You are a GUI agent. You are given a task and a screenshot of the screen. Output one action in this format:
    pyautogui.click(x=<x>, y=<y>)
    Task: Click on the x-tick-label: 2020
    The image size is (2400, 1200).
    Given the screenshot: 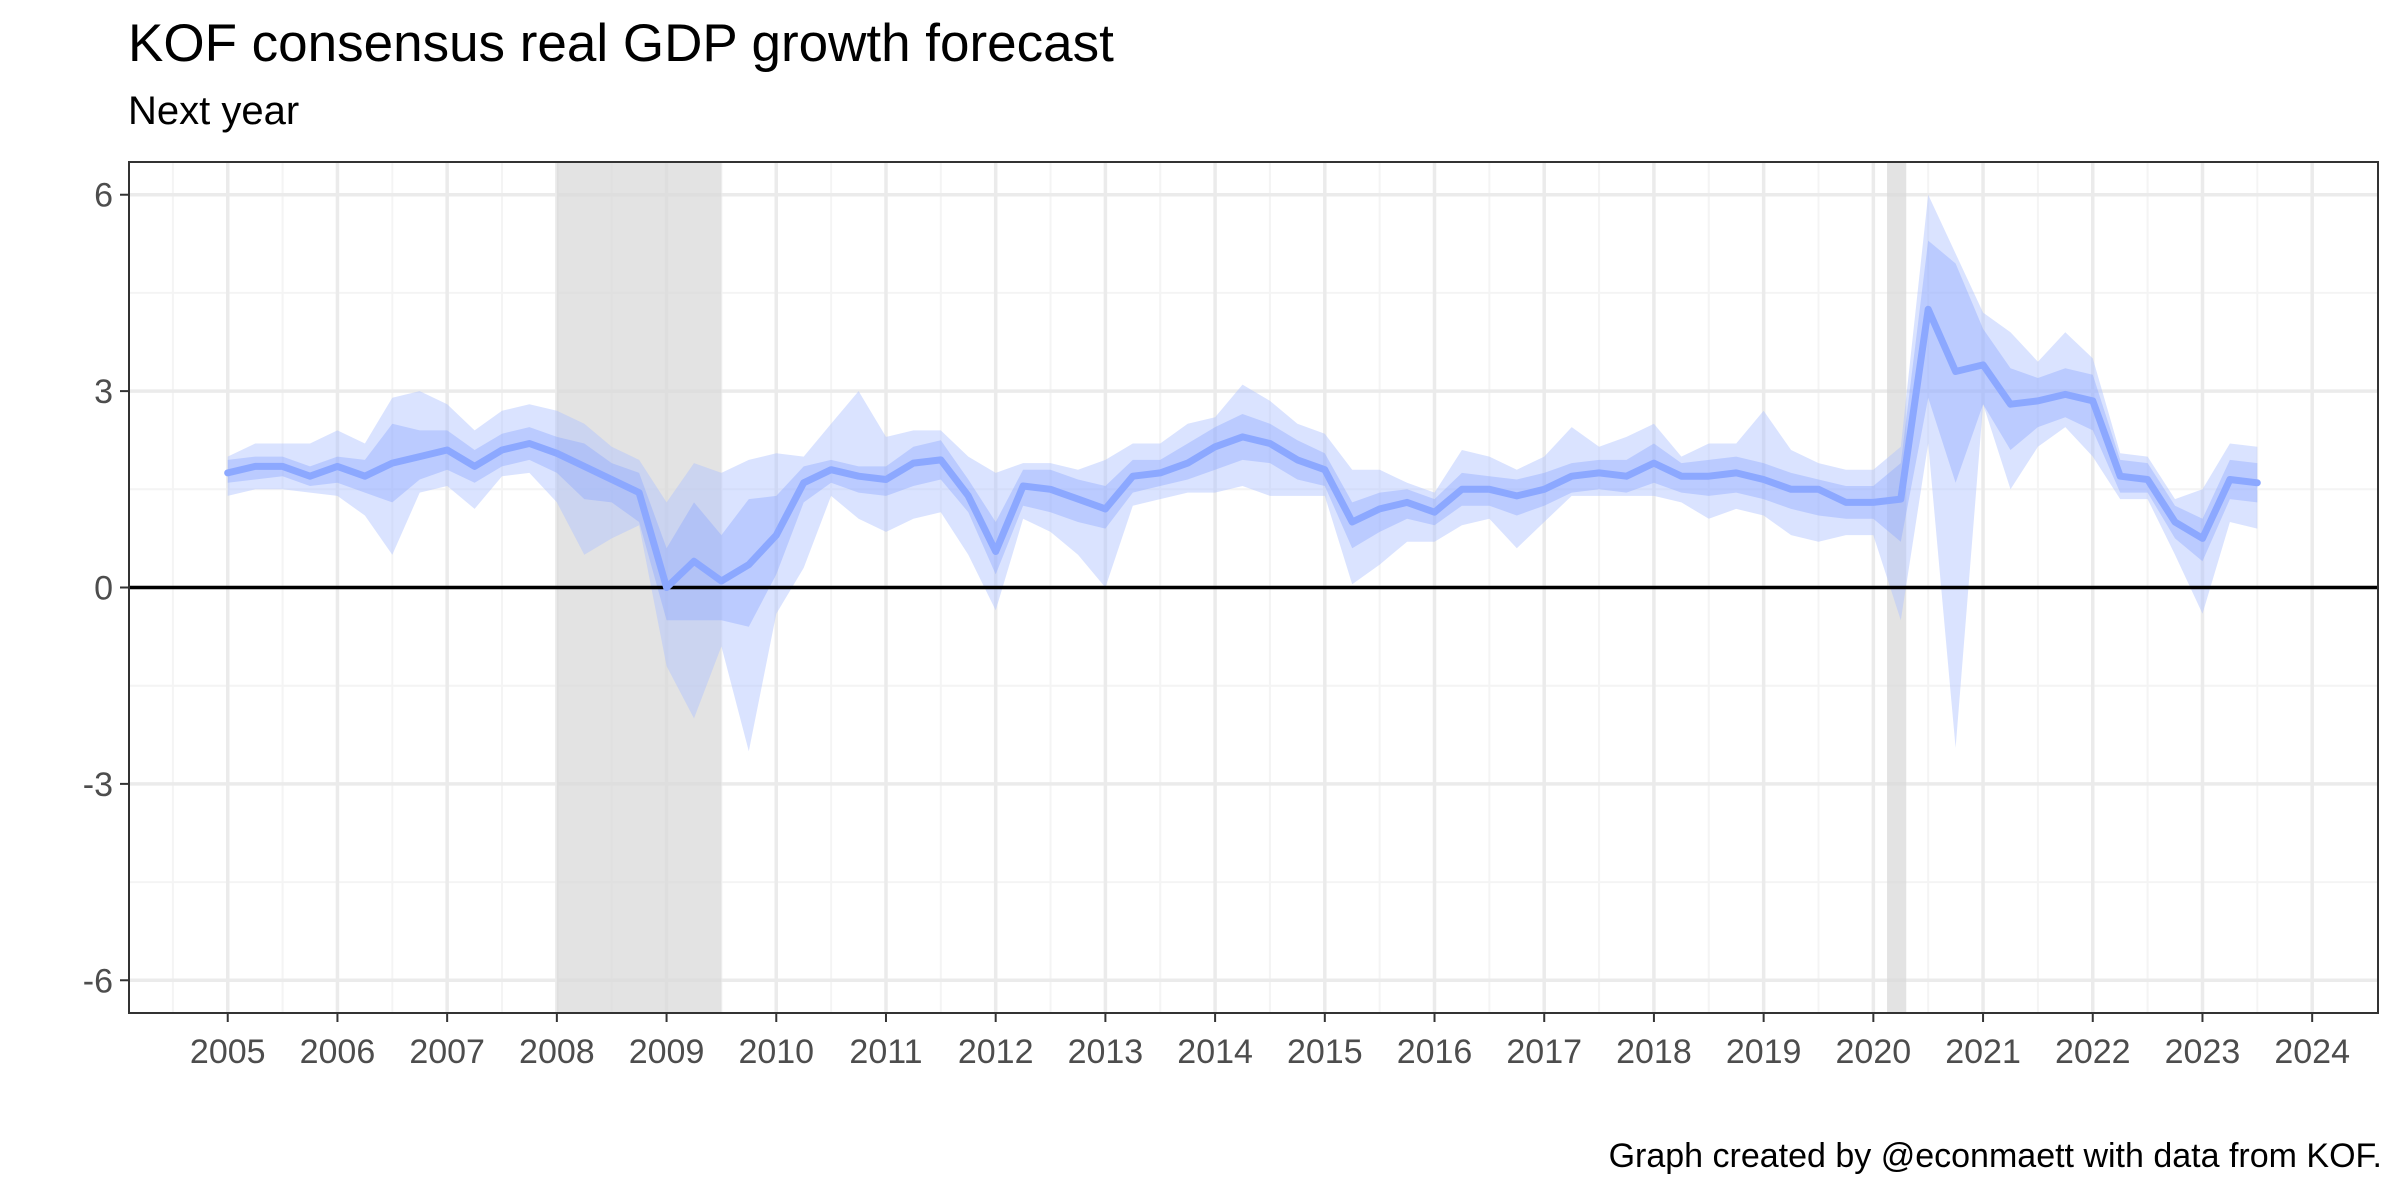 What is the action you would take?
    pyautogui.click(x=1874, y=1052)
    